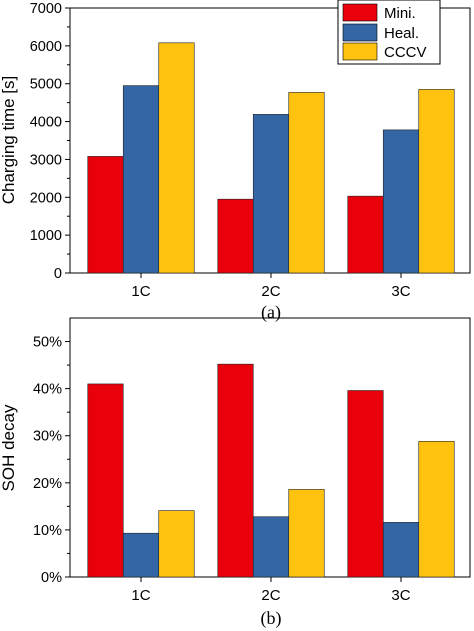 The height and width of the screenshot is (631, 474). Describe the element at coordinates (46, 47) in the screenshot. I see `y-tick-label-a: 6000` at that location.